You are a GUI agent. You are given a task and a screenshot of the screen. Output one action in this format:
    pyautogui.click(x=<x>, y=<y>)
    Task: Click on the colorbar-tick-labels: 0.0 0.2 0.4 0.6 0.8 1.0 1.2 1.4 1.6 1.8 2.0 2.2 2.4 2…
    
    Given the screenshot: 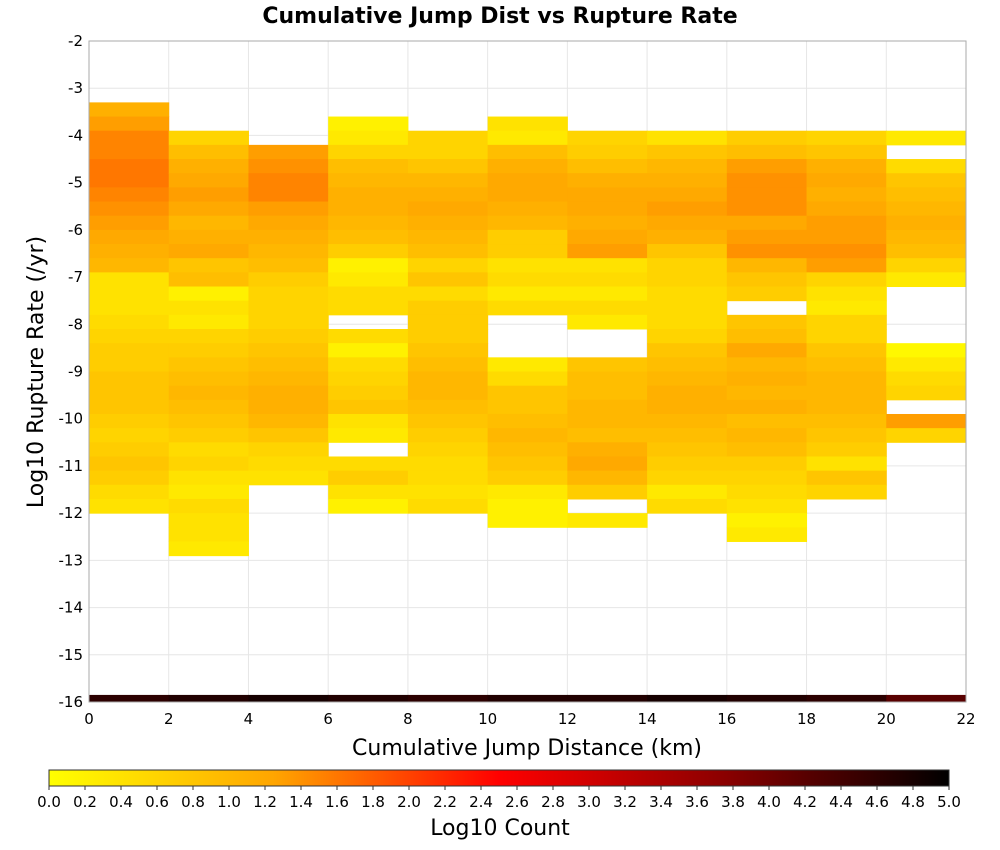 What is the action you would take?
    pyautogui.click(x=499, y=798)
    